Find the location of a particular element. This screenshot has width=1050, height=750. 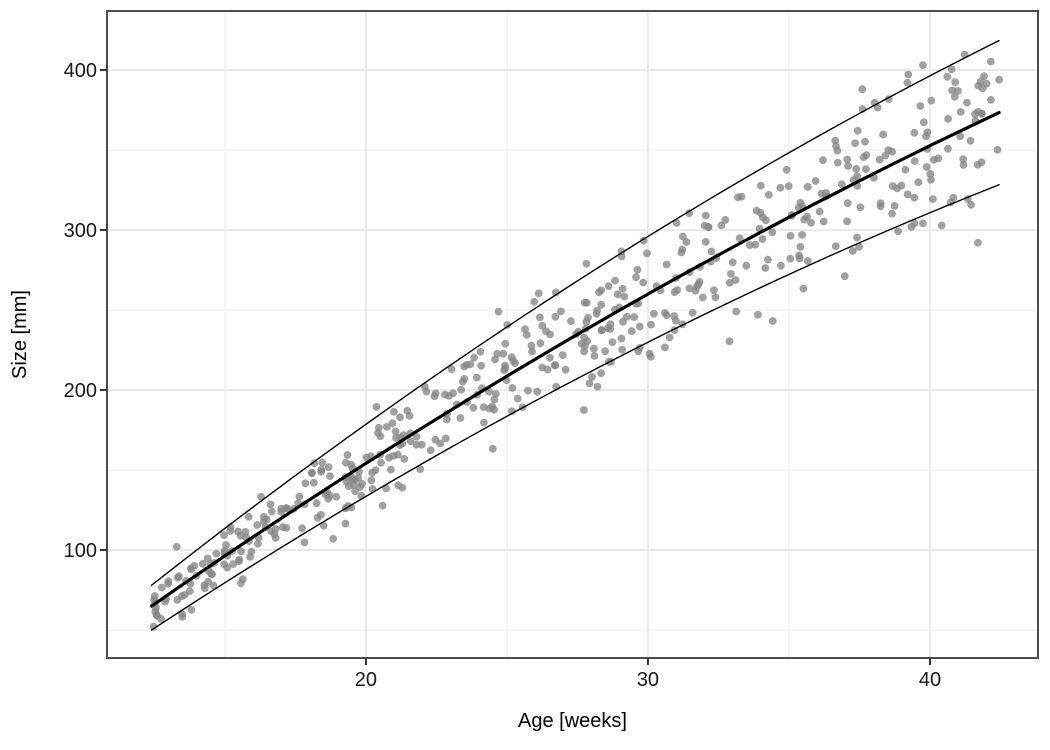

x-tick-label: 20 is located at coordinates (366, 680).